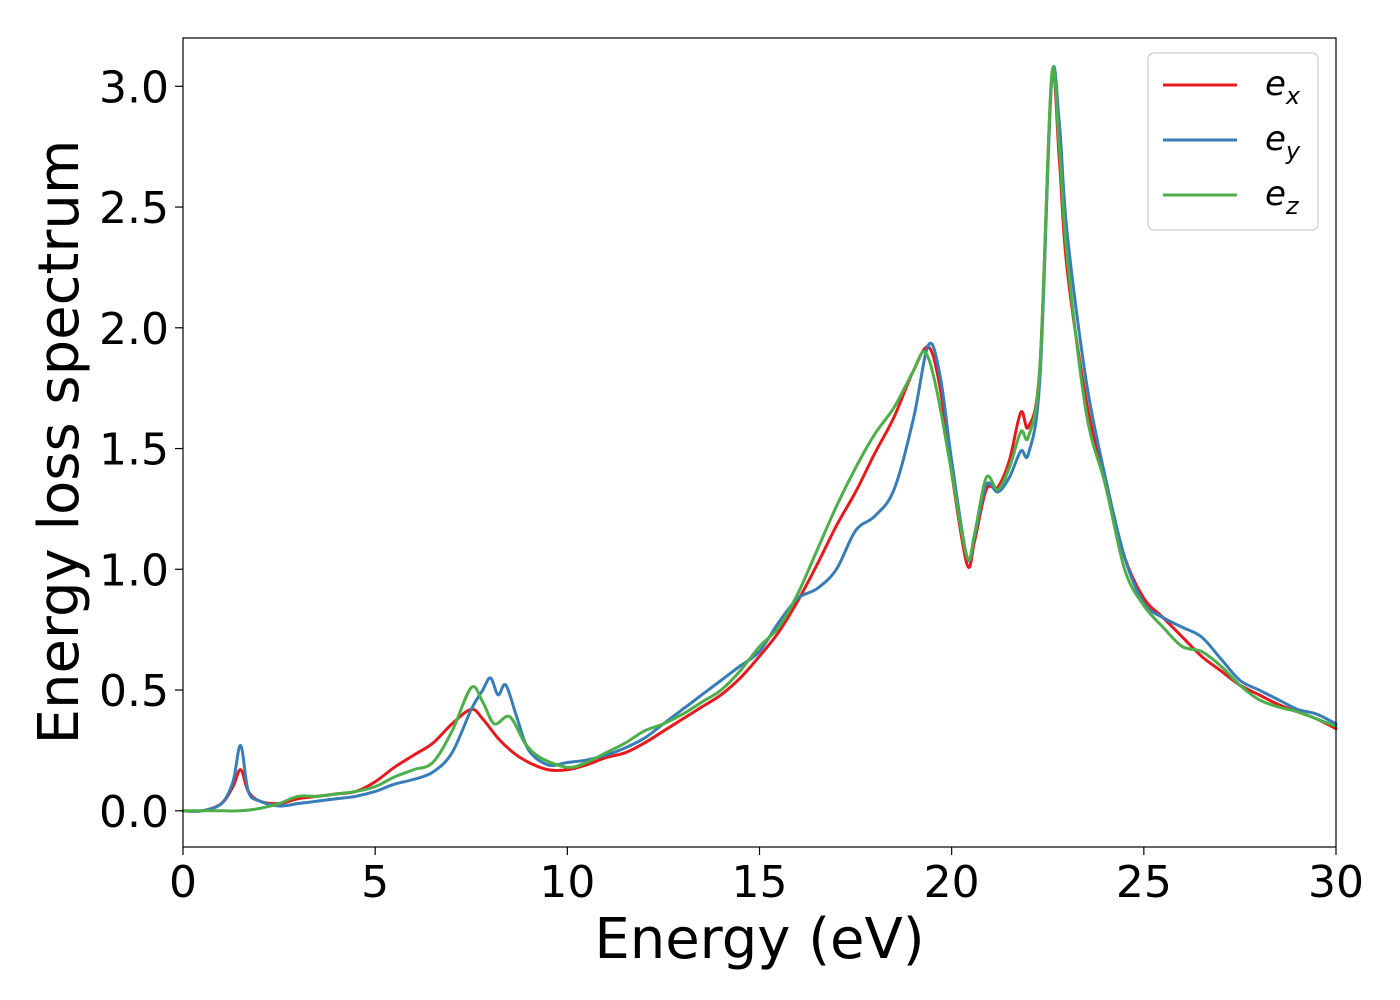 The height and width of the screenshot is (1000, 1400). What do you see at coordinates (375, 882) in the screenshot?
I see `x-tick-label: 5` at bounding box center [375, 882].